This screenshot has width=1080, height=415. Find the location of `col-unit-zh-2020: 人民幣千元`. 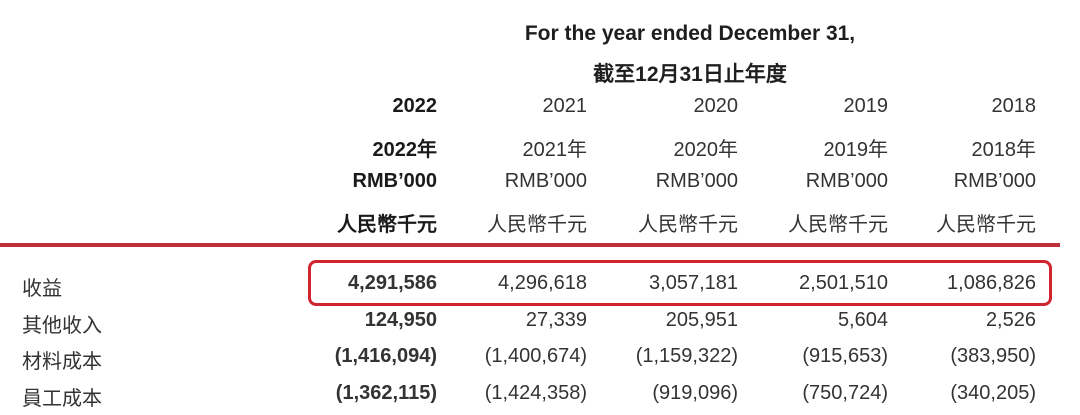

col-unit-zh-2020: 人民幣千元 is located at coordinates (688, 225).